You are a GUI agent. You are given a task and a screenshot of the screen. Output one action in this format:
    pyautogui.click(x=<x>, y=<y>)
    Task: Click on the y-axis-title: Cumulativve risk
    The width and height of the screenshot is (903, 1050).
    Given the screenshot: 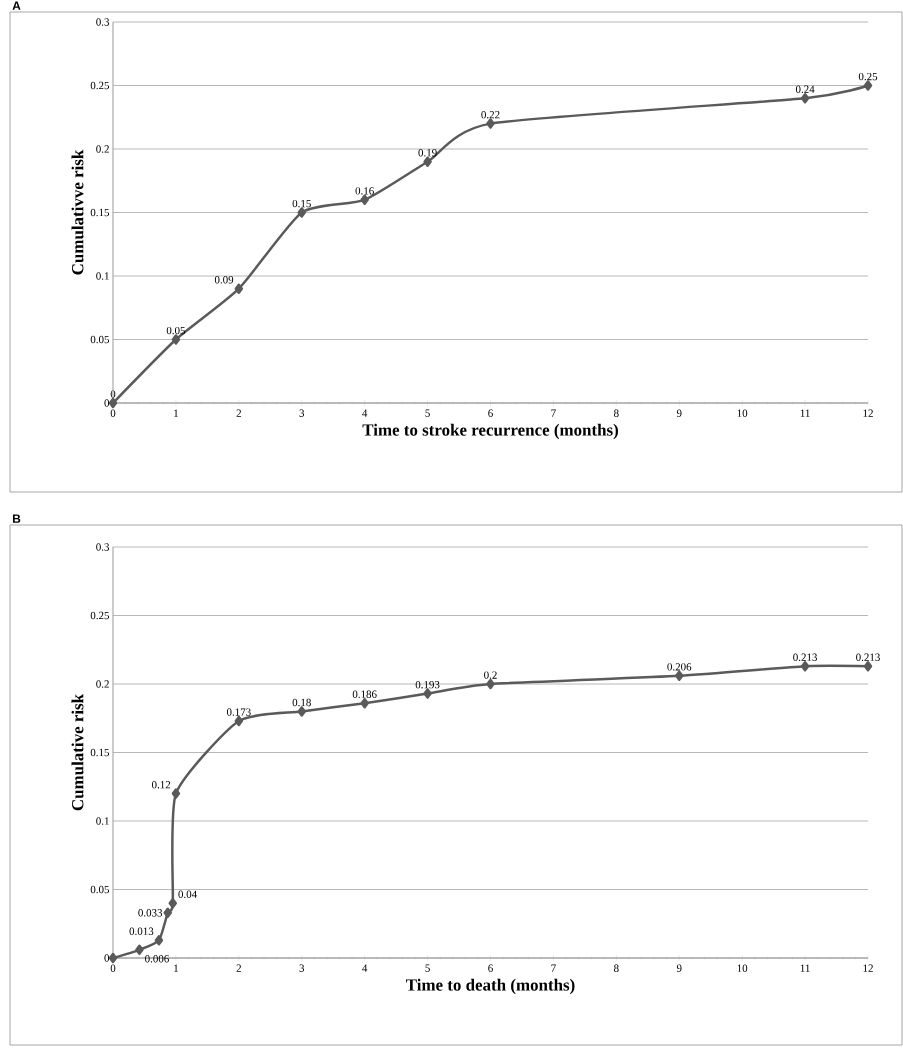 What is the action you would take?
    pyautogui.click(x=77, y=212)
    